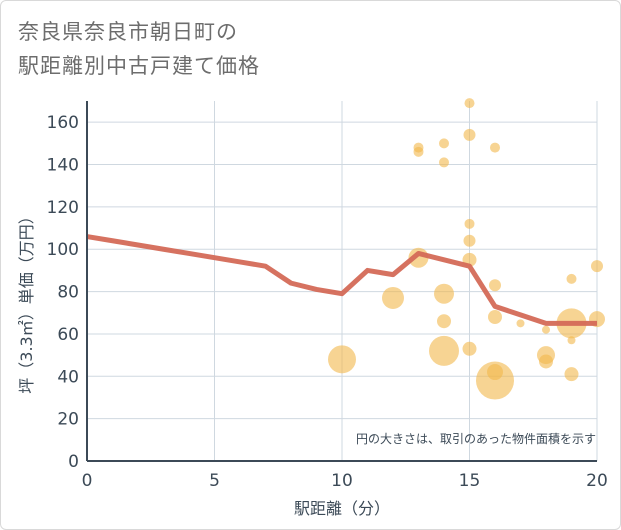  I want to click on y-tick-label: 20, so click(68, 420).